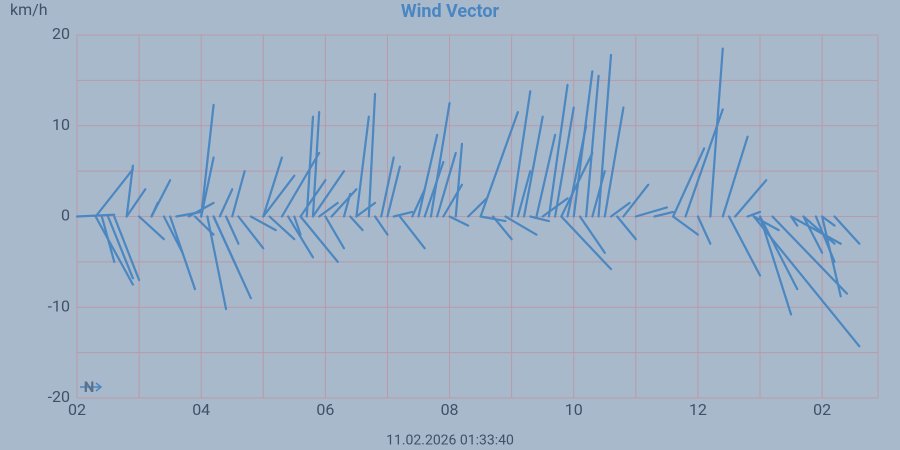 This screenshot has height=450, width=900. What do you see at coordinates (325, 409) in the screenshot?
I see `x-tick-label: 06` at bounding box center [325, 409].